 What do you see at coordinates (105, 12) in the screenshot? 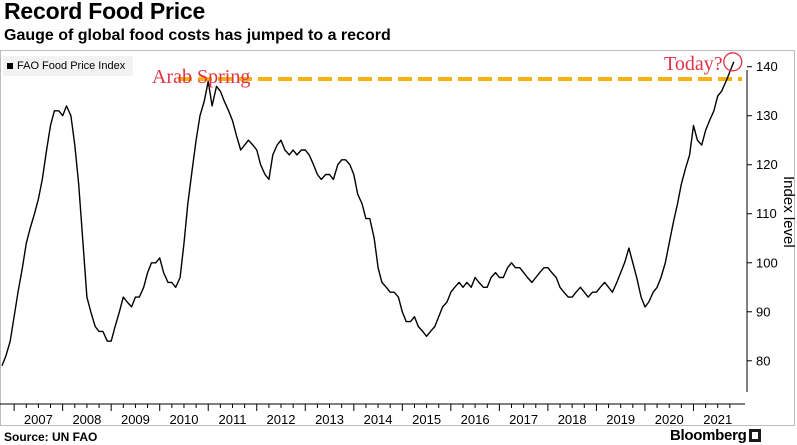
I see `chart-title: Record Food Price` at bounding box center [105, 12].